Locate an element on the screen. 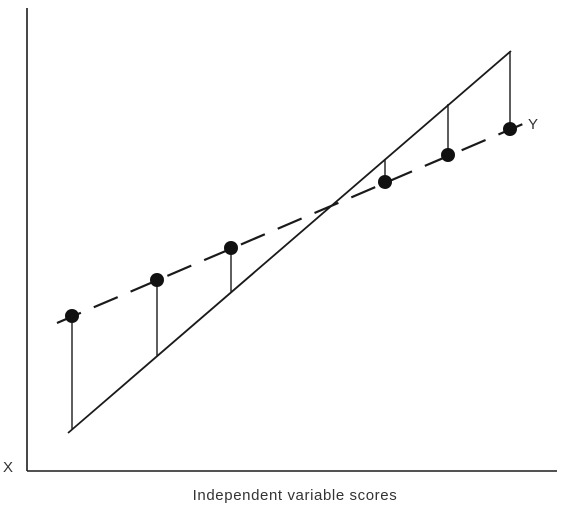  x-axis-label: Independent variable scores is located at coordinates (295, 495).